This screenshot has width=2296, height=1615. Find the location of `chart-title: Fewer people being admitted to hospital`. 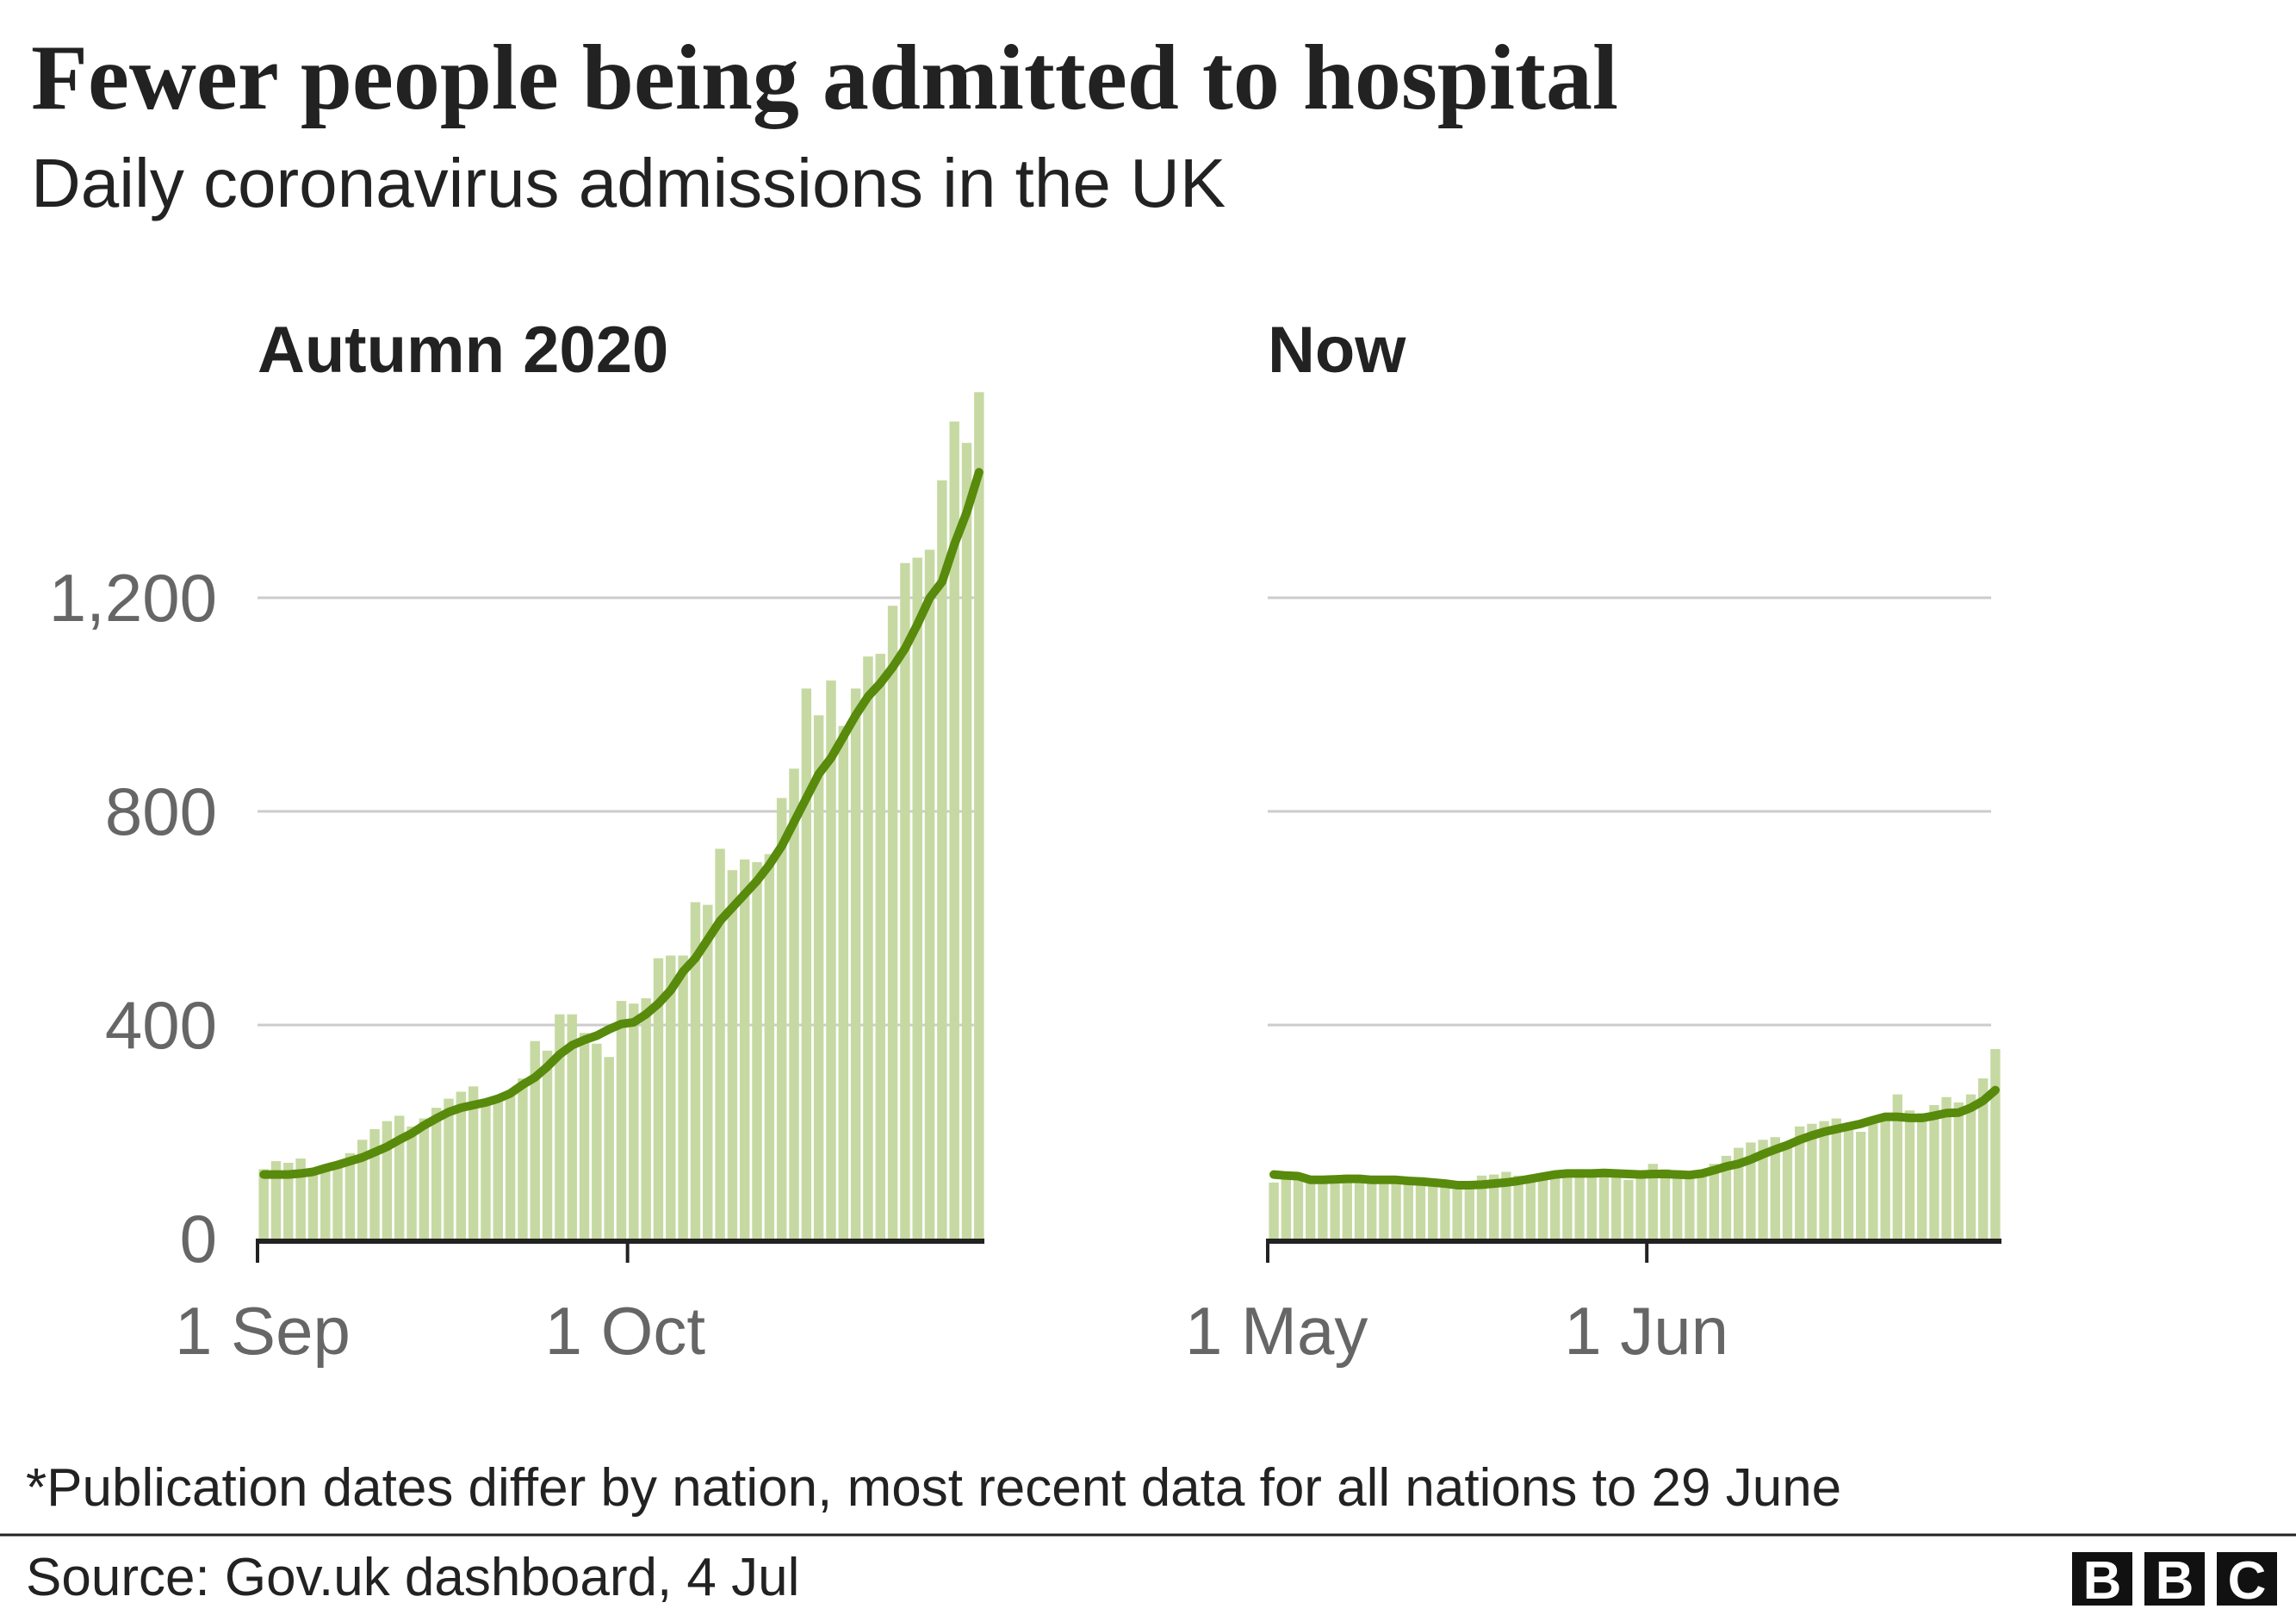

chart-title: Fewer people being admitted to hospital is located at coordinates (824, 78).